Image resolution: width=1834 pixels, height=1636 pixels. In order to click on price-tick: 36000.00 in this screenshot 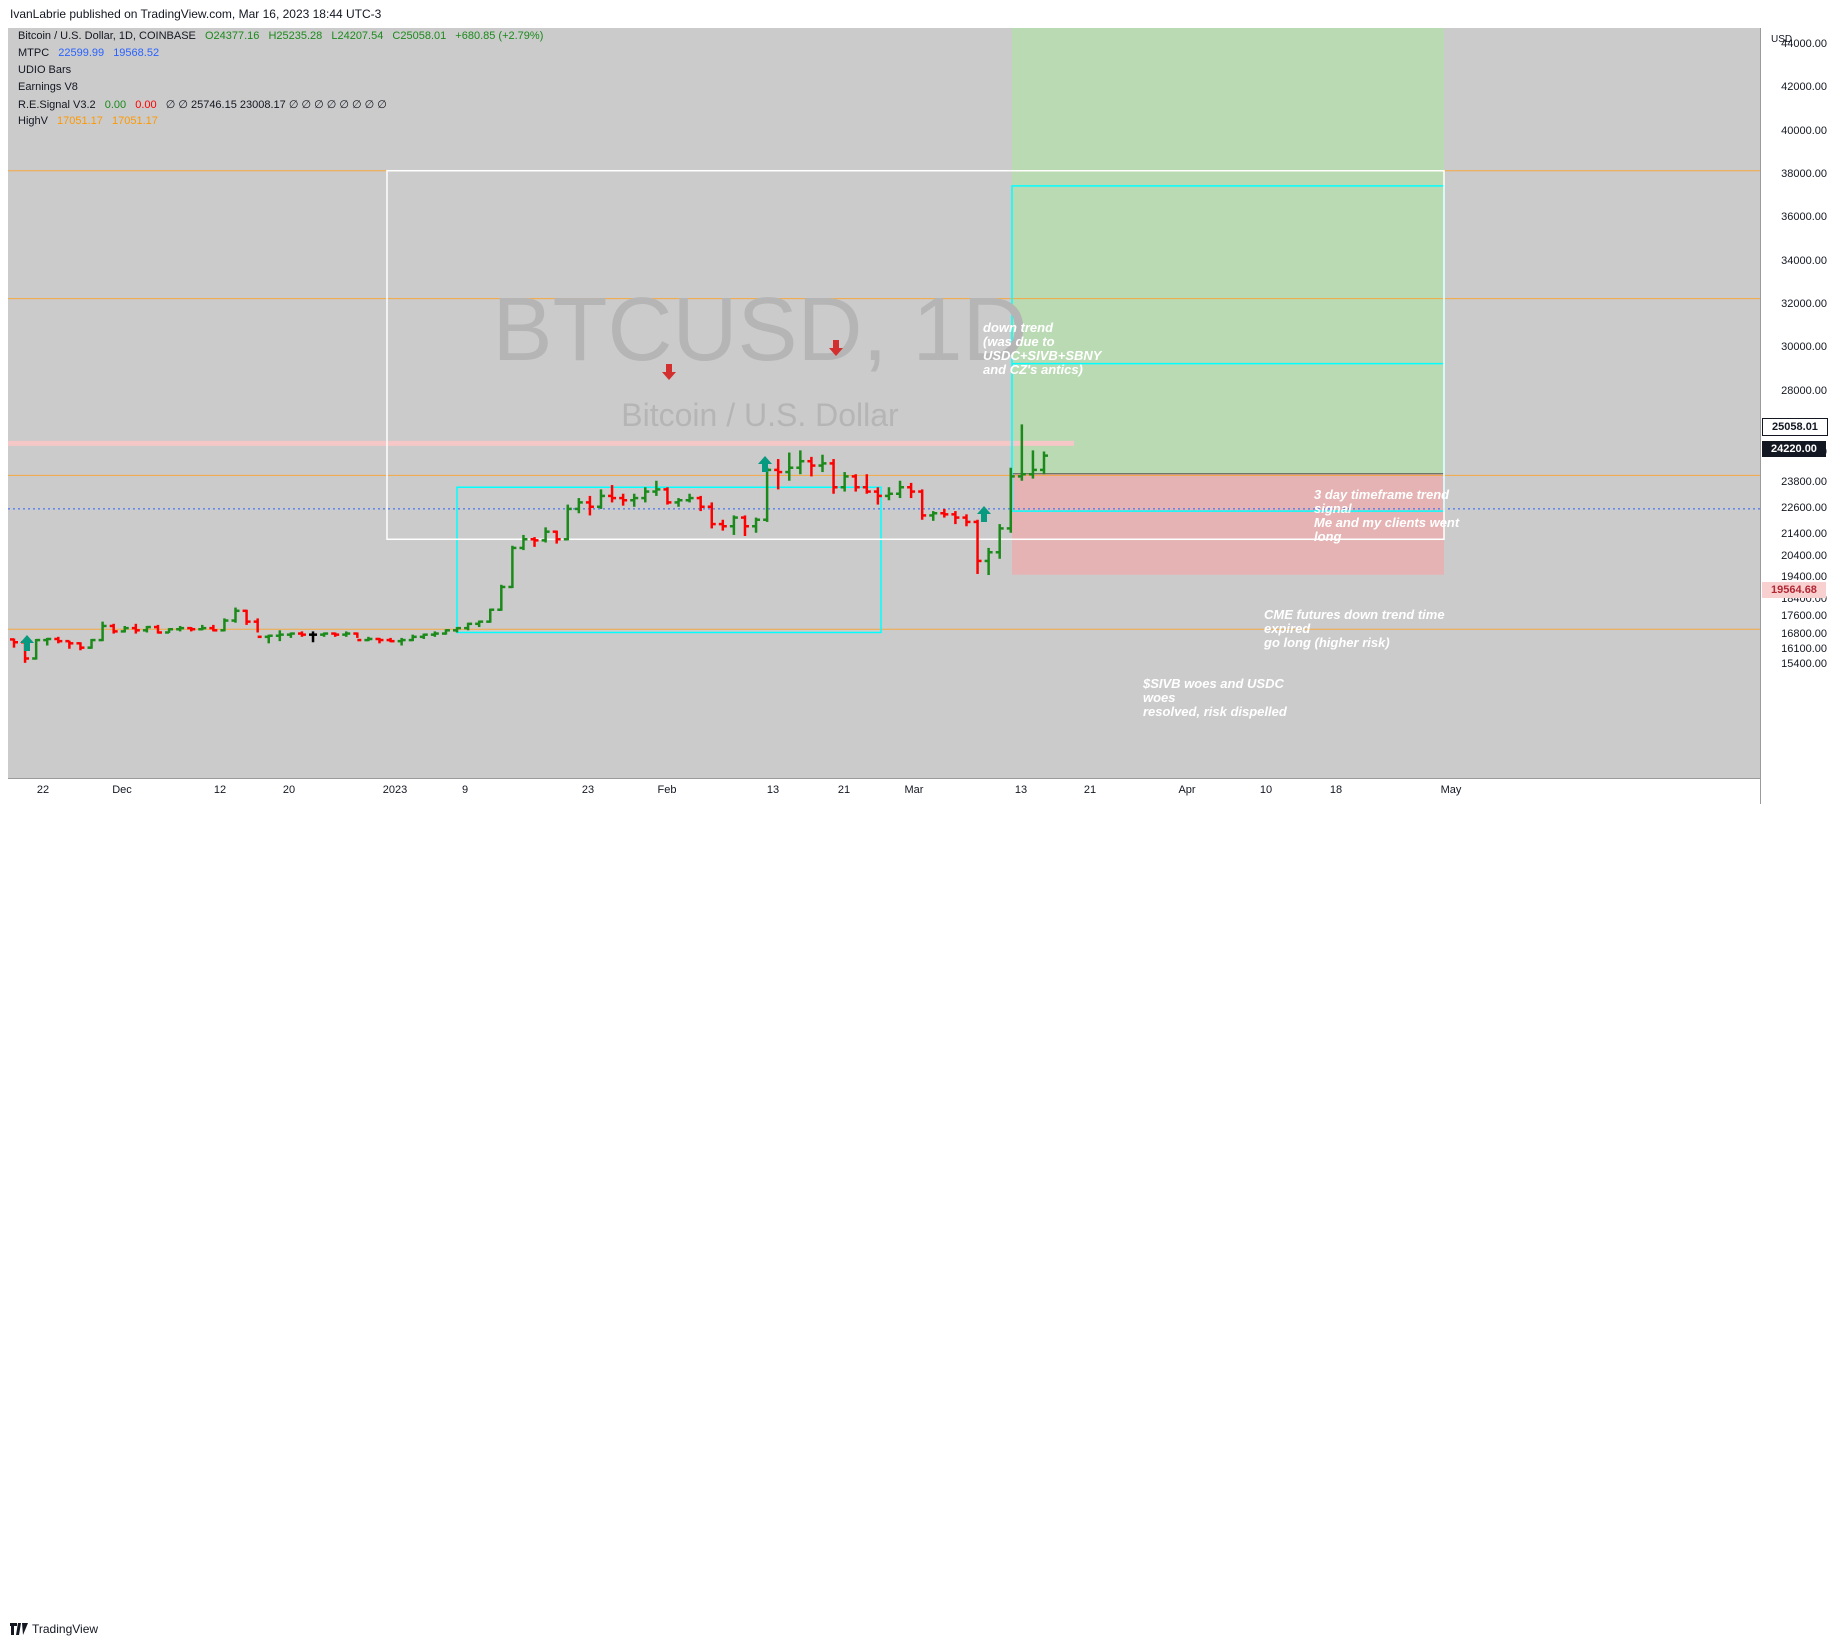, I will do `click(1804, 217)`.